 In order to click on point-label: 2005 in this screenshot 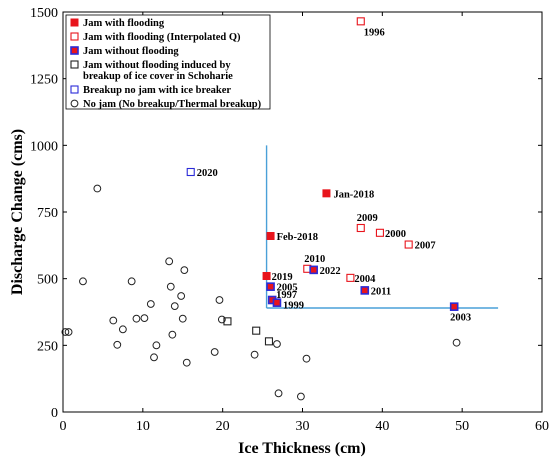, I will do `click(287, 288)`.